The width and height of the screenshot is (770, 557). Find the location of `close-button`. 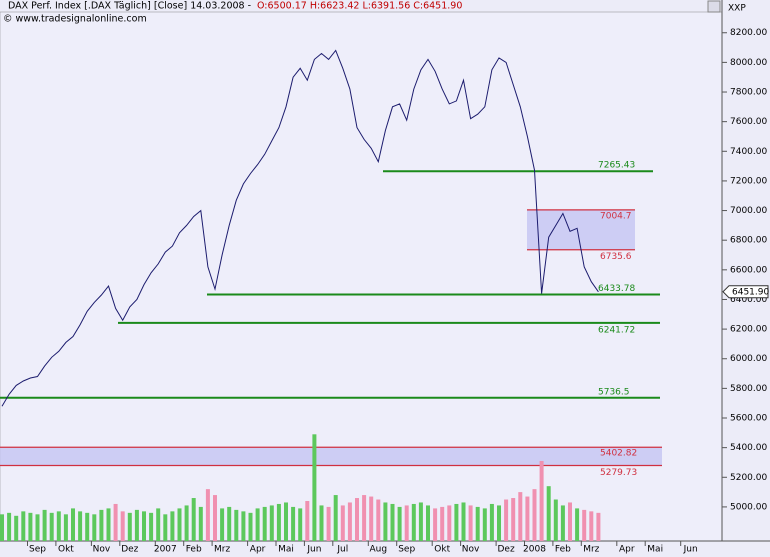

close-button is located at coordinates (714, 6).